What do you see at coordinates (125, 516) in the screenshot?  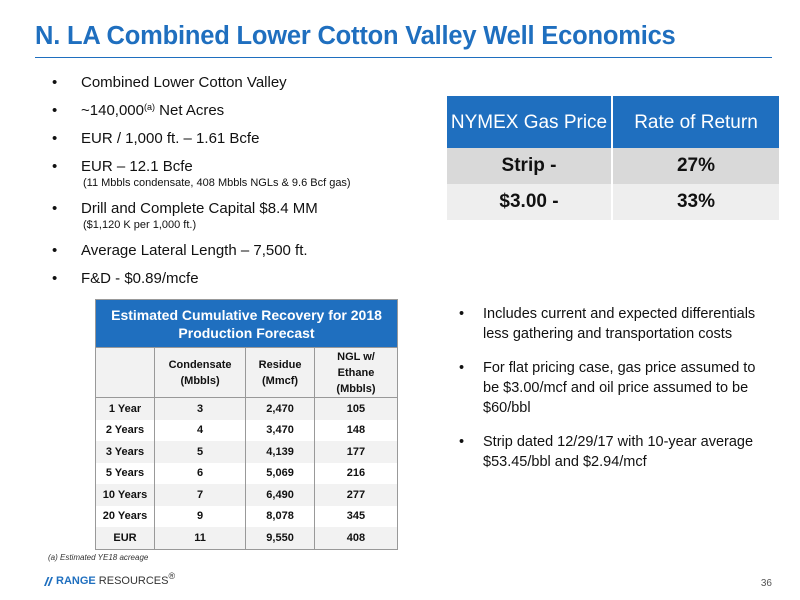 I see `row-label: 20 Years` at bounding box center [125, 516].